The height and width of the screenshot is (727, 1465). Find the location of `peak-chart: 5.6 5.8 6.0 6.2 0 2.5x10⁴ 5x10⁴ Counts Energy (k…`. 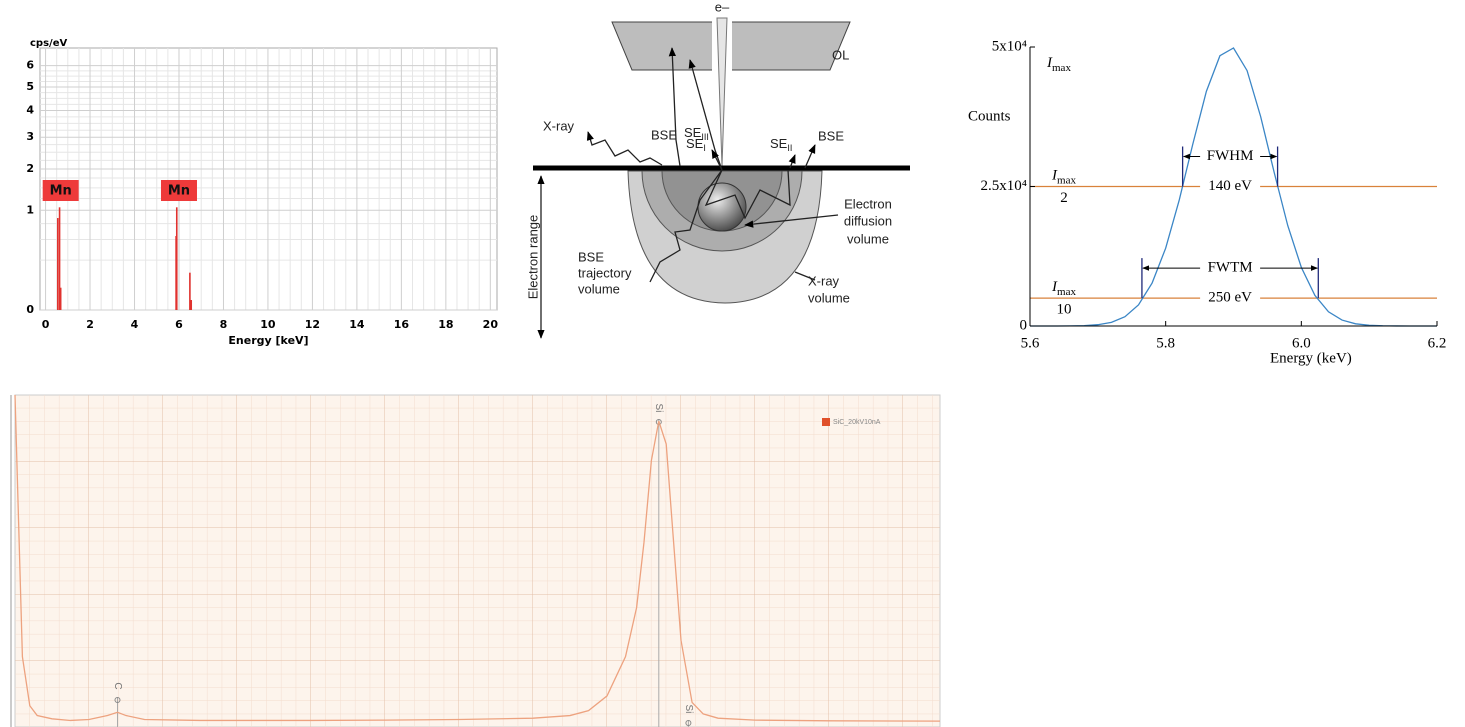

peak-chart: 5.6 5.8 6.0 6.2 0 2.5x10⁴ 5x10⁴ Counts Energy (k… is located at coordinates (1207, 202).